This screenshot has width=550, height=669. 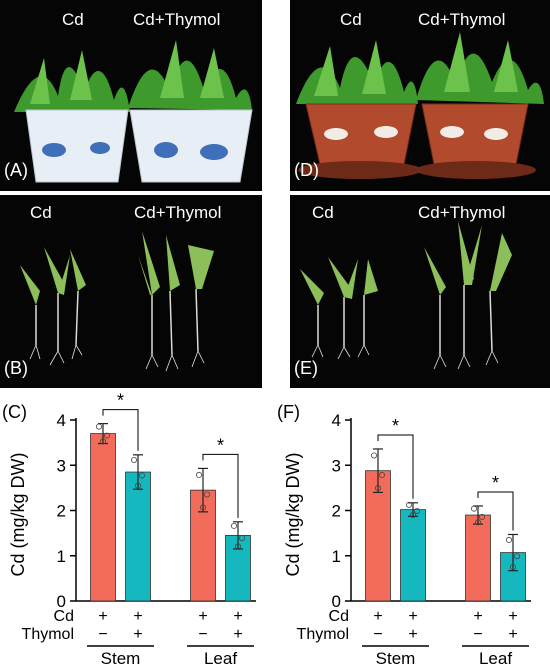 What do you see at coordinates (288, 412) in the screenshot?
I see `panel-letter-f: (F)` at bounding box center [288, 412].